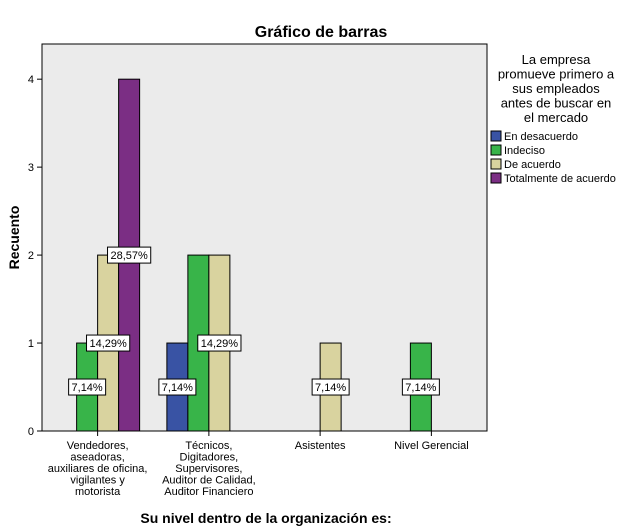  I want to click on y-tick-label: 3, so click(31, 168).